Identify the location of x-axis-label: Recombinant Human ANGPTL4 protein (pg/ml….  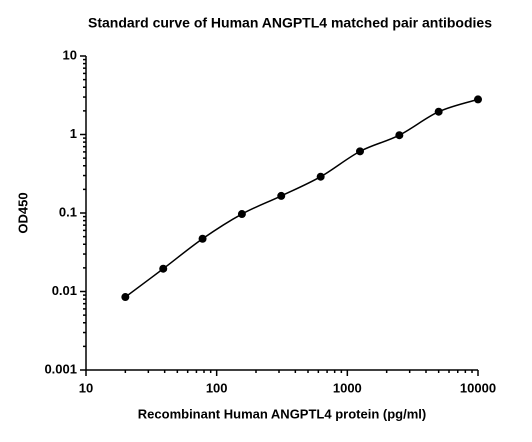
(282, 413).